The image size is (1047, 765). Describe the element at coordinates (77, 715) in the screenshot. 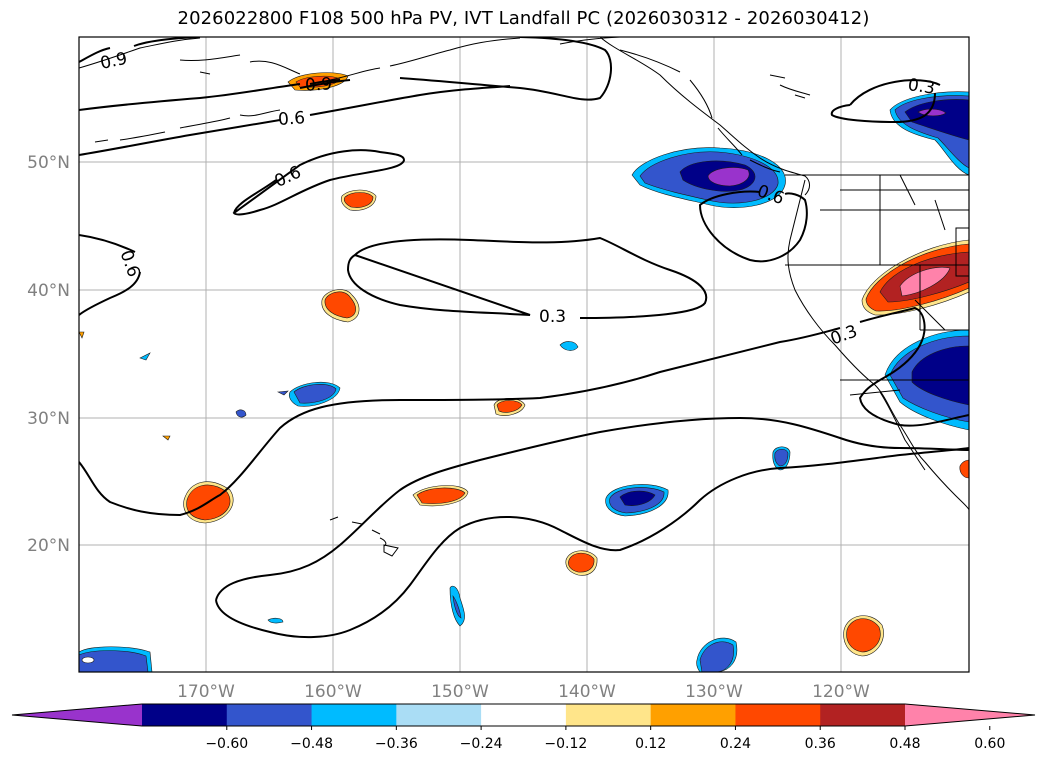

I see `colorbar-extend-min` at that location.